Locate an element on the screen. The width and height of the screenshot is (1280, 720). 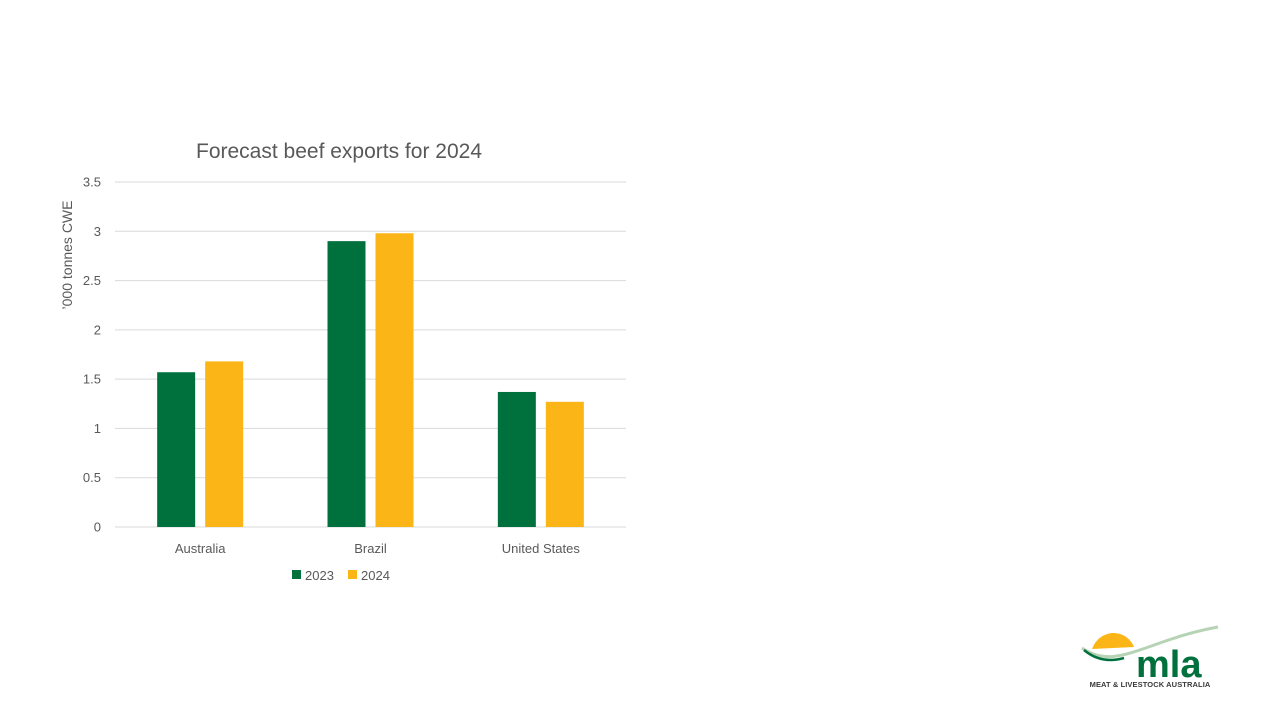
y-tick-label: 3.5 is located at coordinates (92, 182).